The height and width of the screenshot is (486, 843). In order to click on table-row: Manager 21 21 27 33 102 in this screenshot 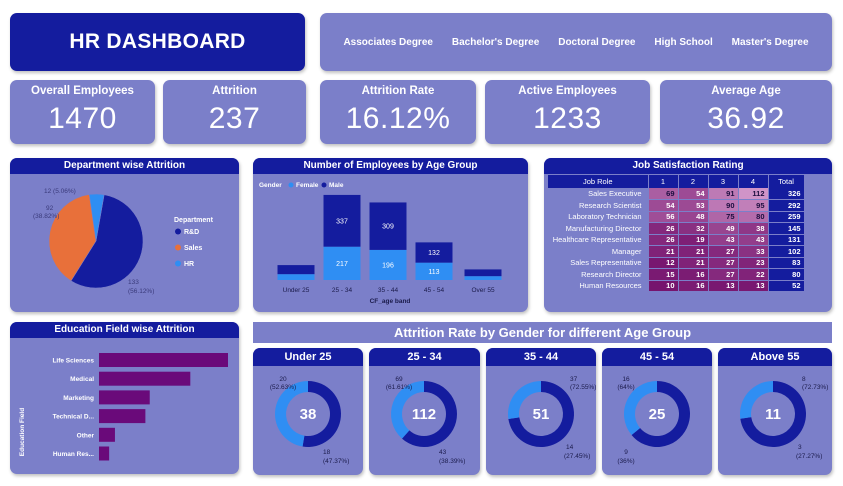, I will do `click(676, 251)`.